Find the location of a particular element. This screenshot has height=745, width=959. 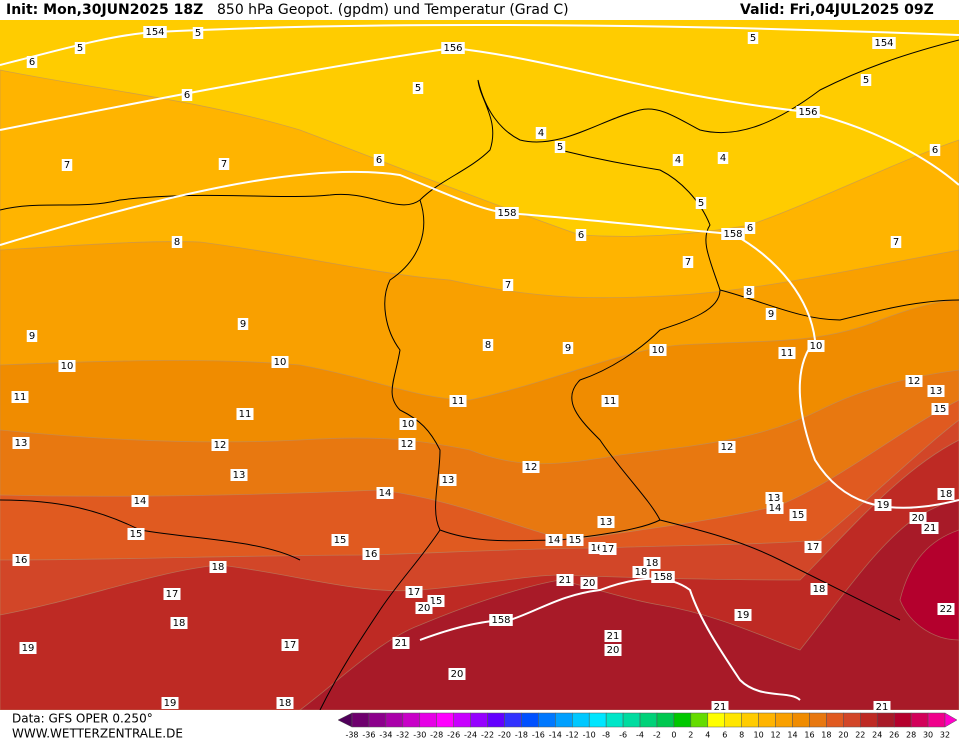

contour-label: 156 is located at coordinates (452, 48).